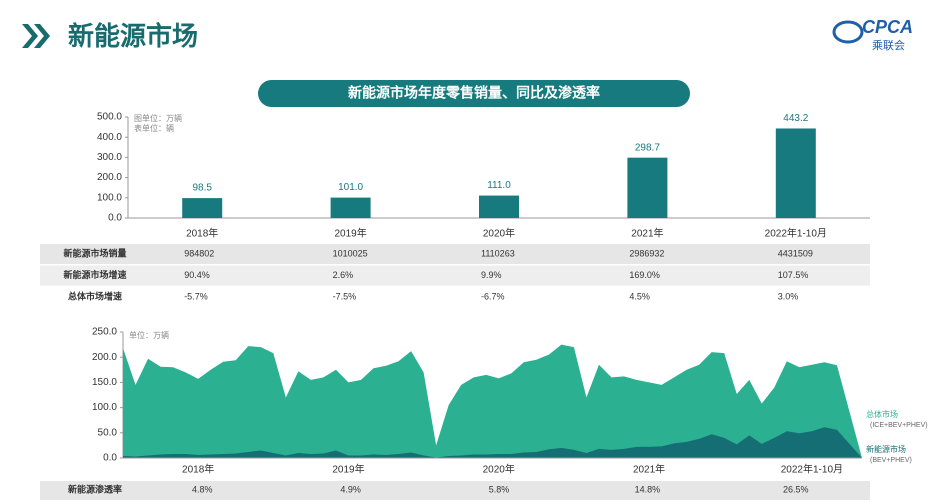  What do you see at coordinates (199, 253) in the screenshot?
I see `table-cell: 984802` at bounding box center [199, 253].